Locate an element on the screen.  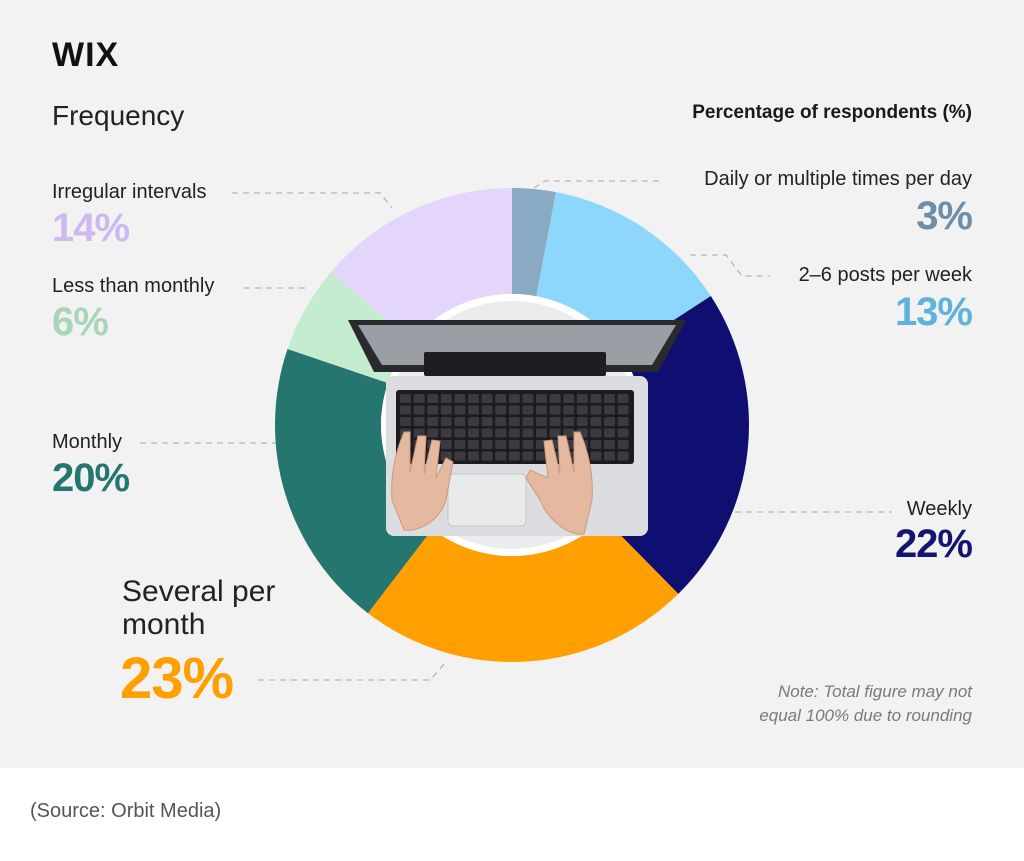
label-less-than-monthly: Less than monthly is located at coordinates (133, 286).